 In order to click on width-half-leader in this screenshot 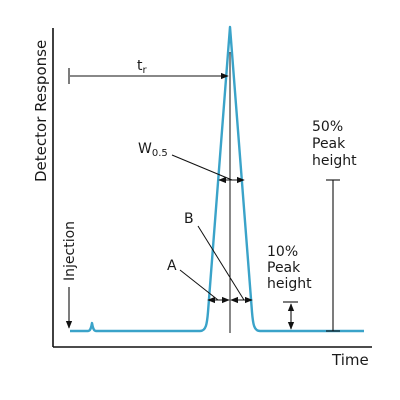, I will do `click(202, 167)`.